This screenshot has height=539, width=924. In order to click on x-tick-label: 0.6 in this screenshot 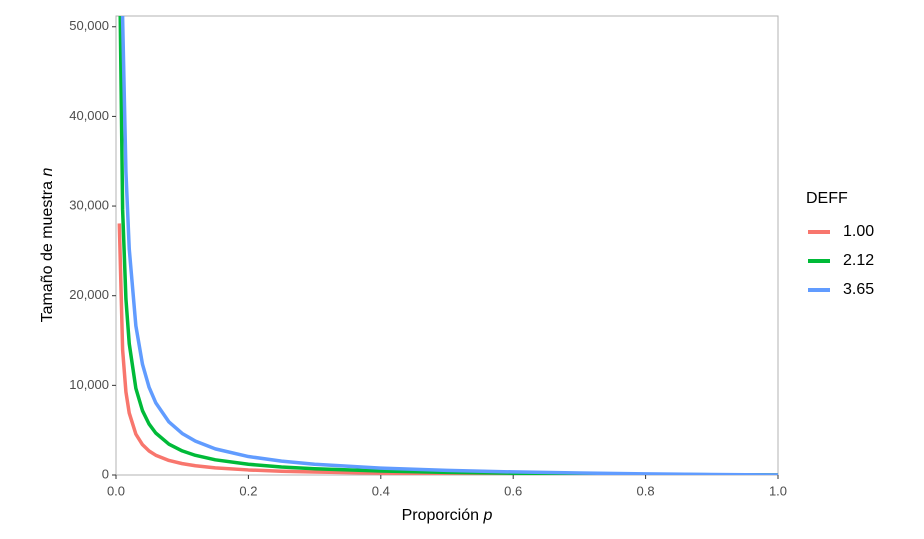, I will do `click(513, 490)`.